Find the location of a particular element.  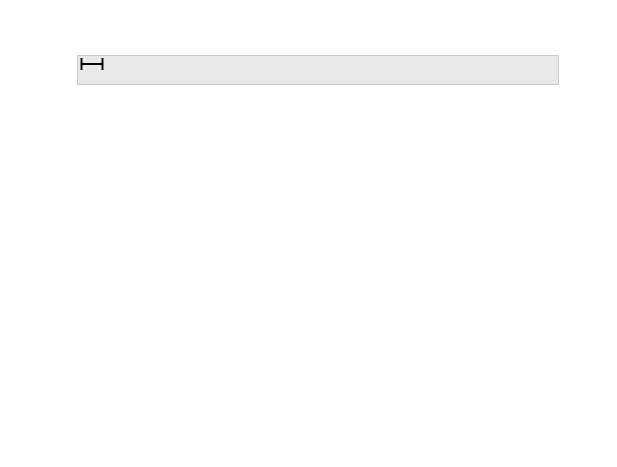

blue-contamination-line-icon is located at coordinates (264, 70).